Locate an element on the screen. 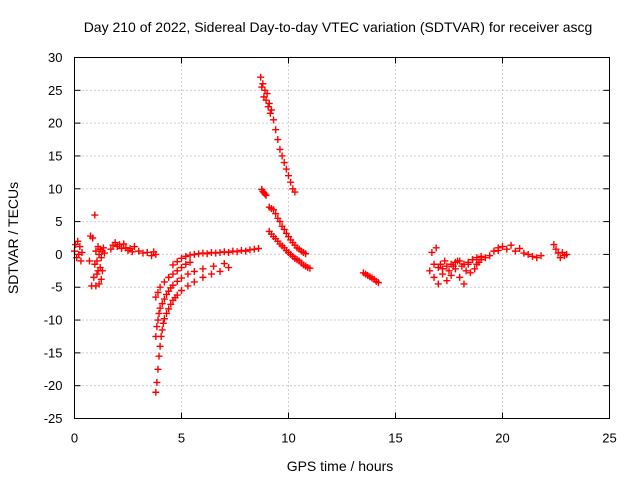 The image size is (640, 480). x-tick-label: 10 is located at coordinates (288, 438).